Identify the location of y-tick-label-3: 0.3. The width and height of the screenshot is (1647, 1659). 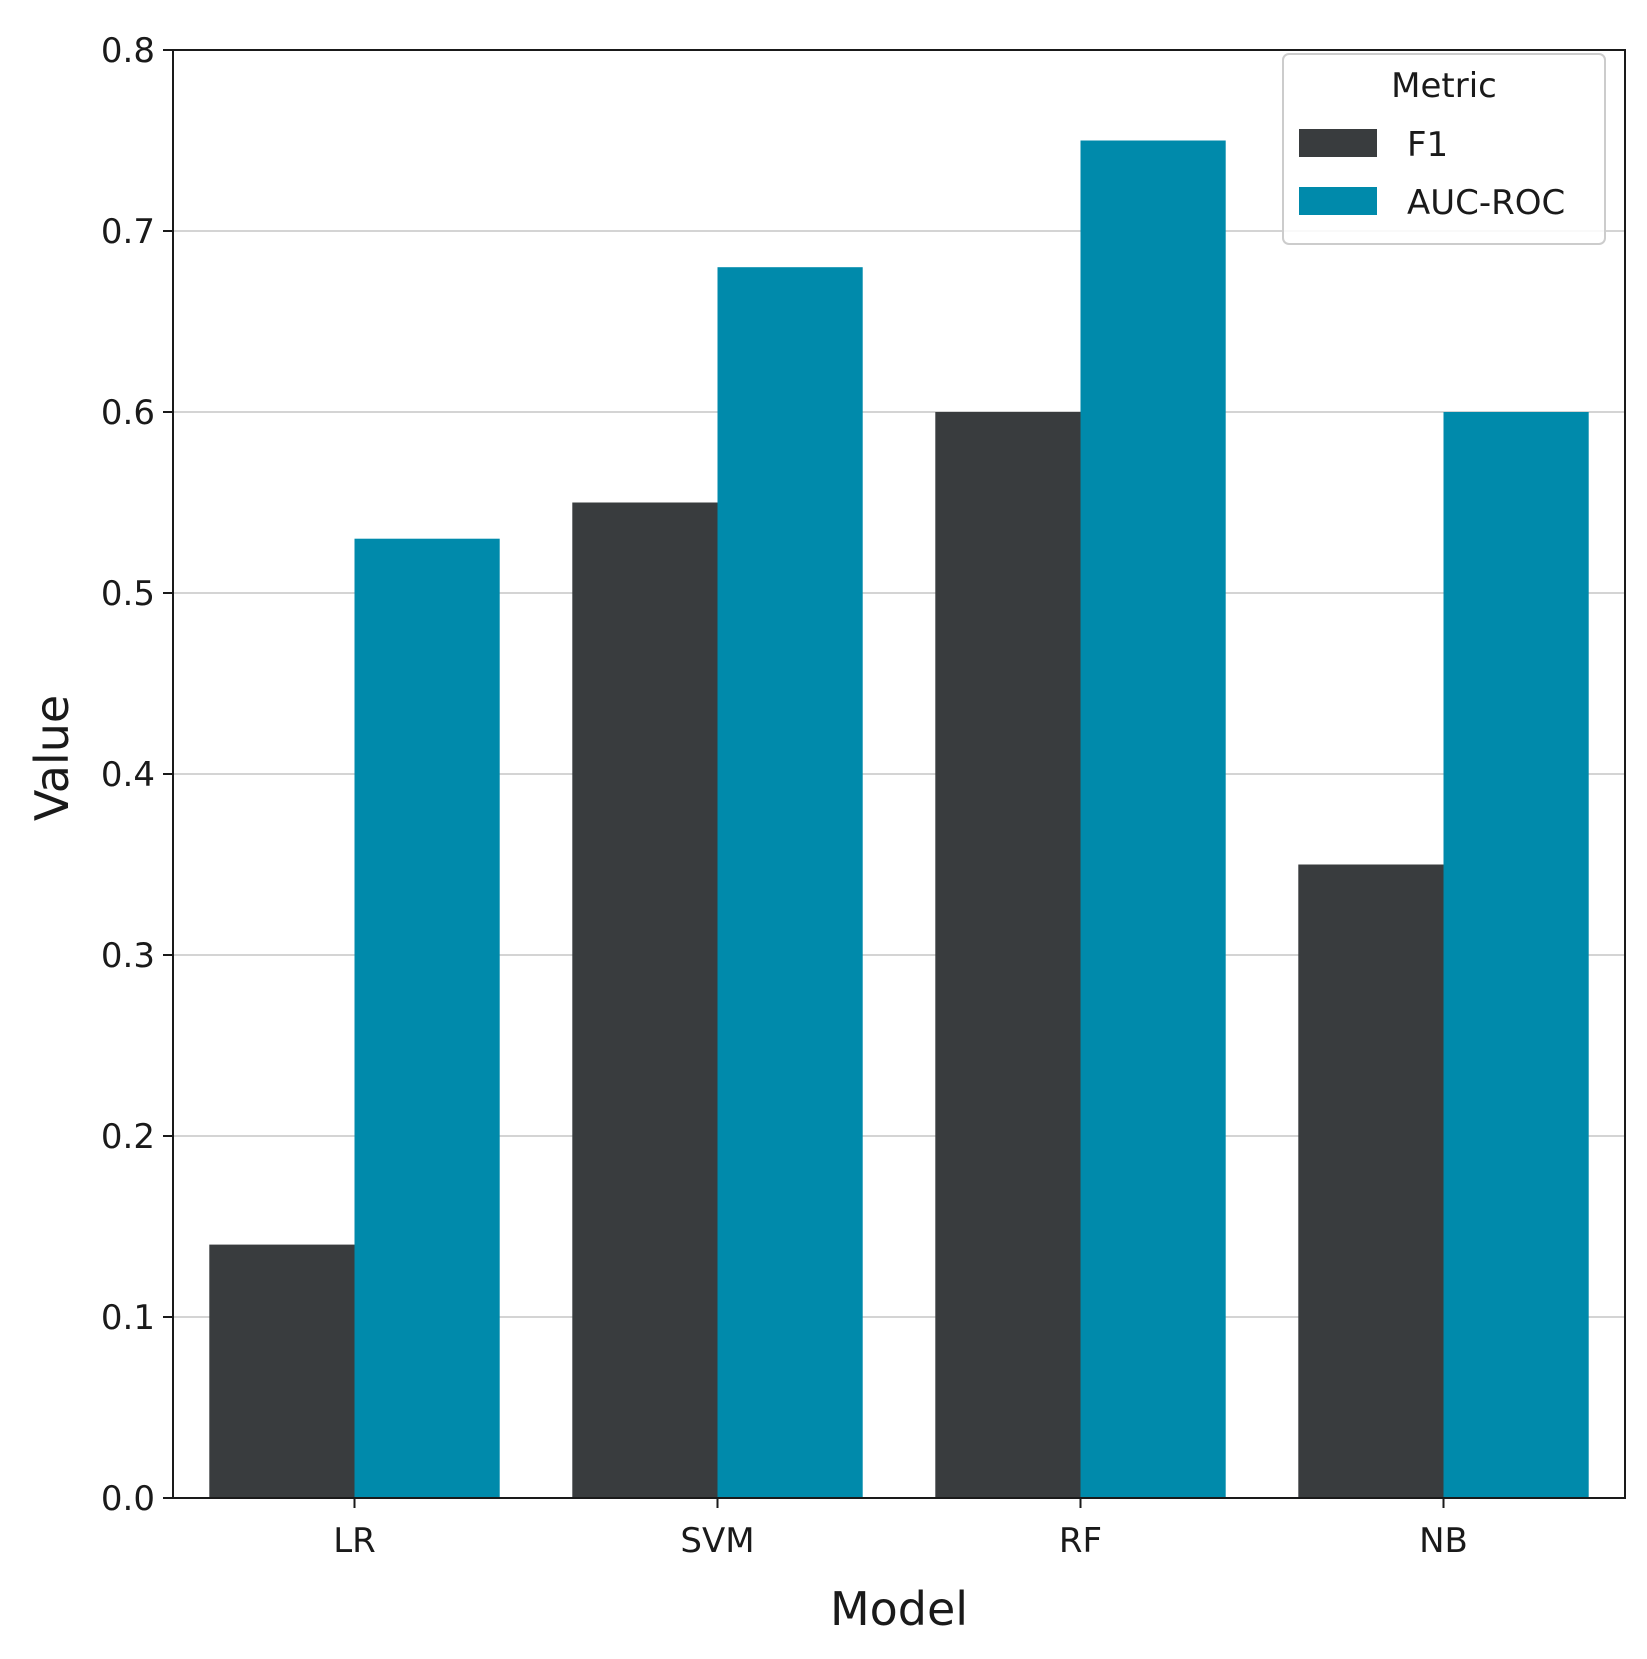
(128, 956).